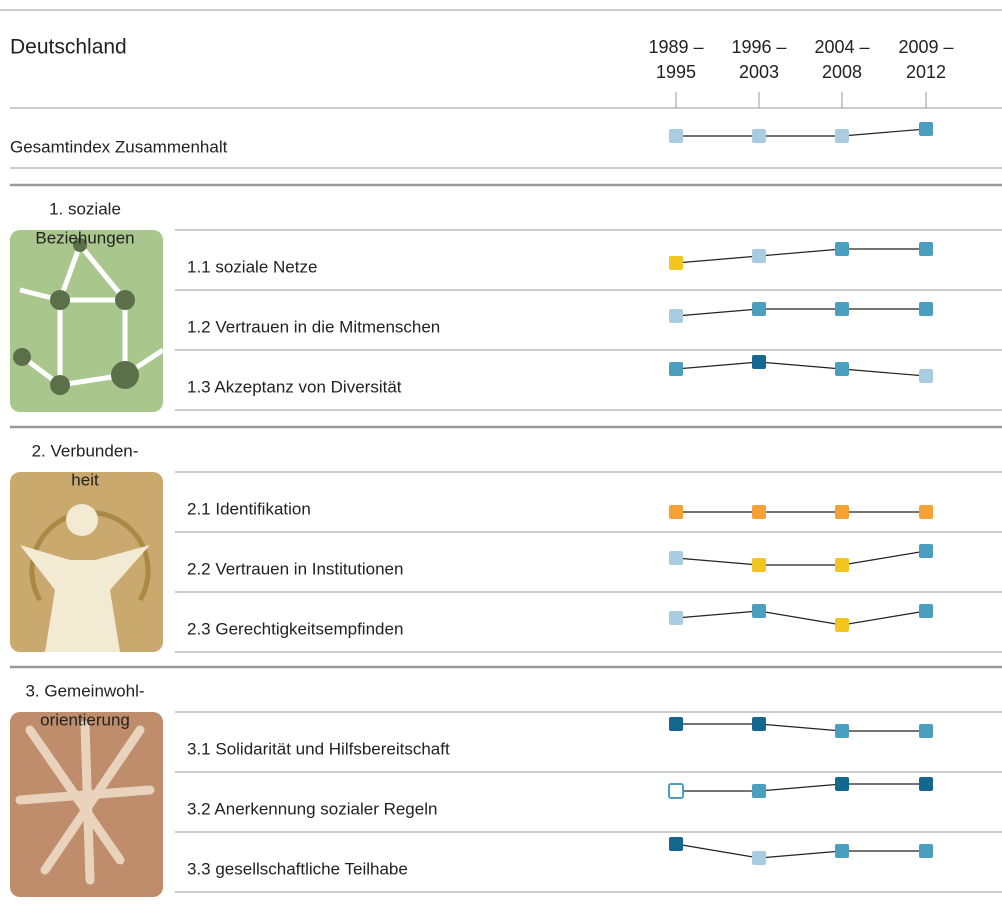 This screenshot has width=1002, height=905. Describe the element at coordinates (85, 598) in the screenshot. I see `icon-body` at that location.